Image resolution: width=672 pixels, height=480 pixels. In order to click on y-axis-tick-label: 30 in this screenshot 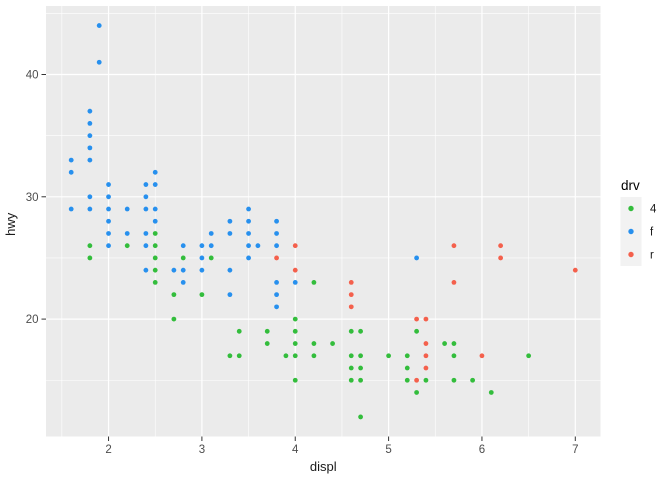, I will do `click(32, 198)`.